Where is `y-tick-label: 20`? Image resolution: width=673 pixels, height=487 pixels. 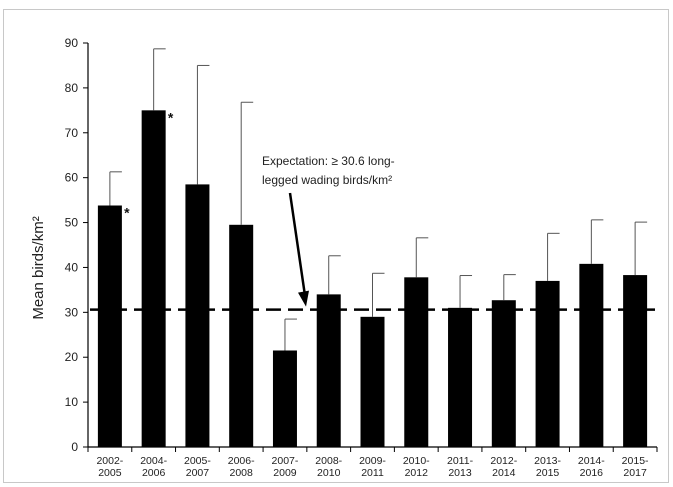
y-tick-label: 20 is located at coordinates (72, 357).